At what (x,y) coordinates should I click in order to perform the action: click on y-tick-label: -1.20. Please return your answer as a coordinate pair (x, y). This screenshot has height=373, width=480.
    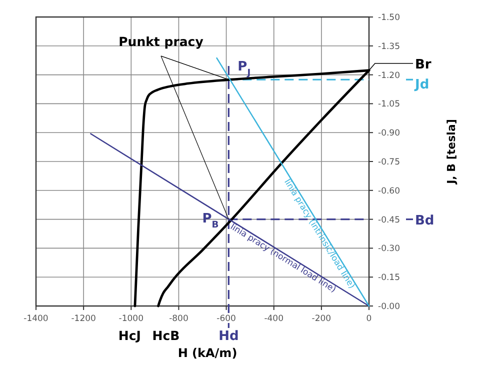
    Looking at the image, I should click on (389, 75).